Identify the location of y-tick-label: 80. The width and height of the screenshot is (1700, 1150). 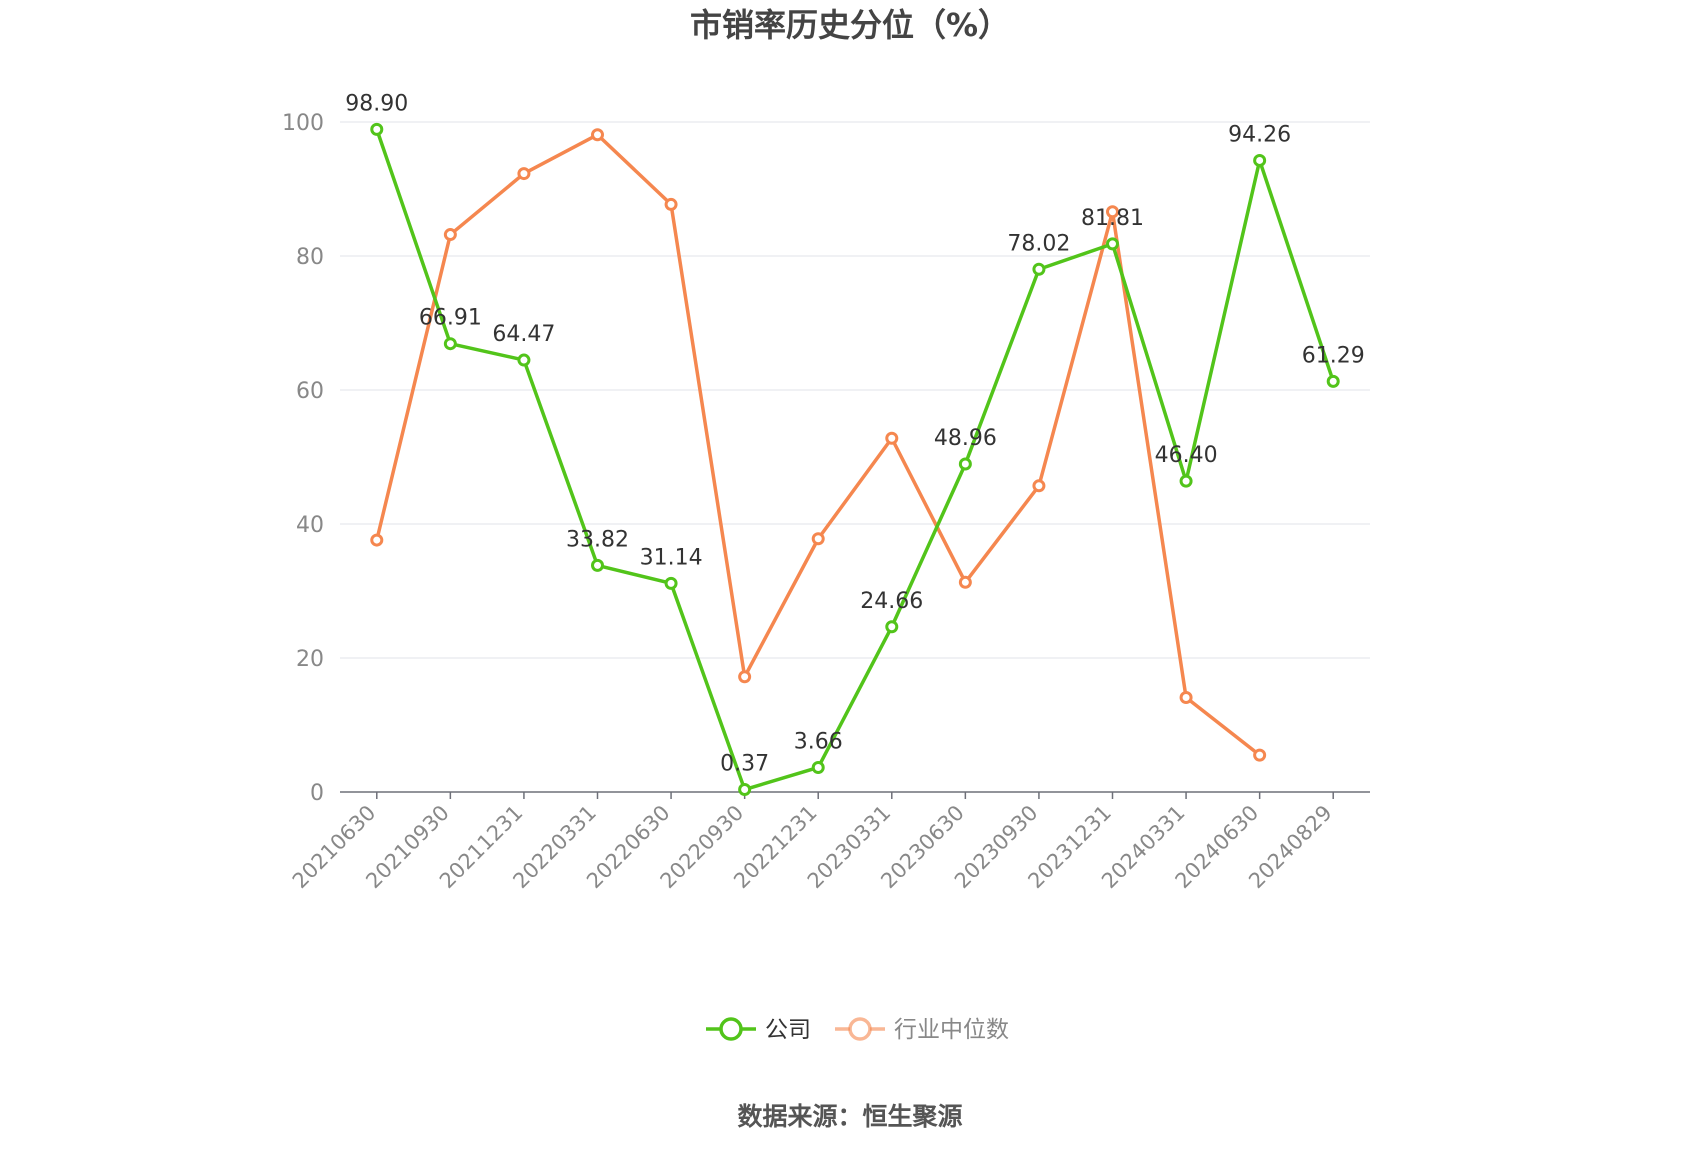
(310, 257).